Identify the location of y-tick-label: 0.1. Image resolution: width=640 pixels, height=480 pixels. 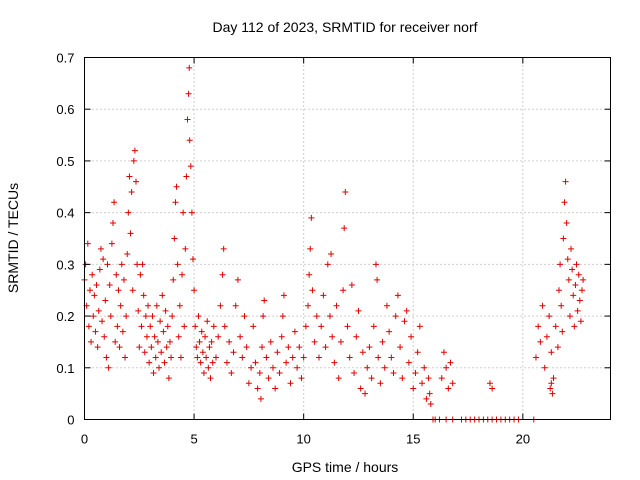
(65, 368).